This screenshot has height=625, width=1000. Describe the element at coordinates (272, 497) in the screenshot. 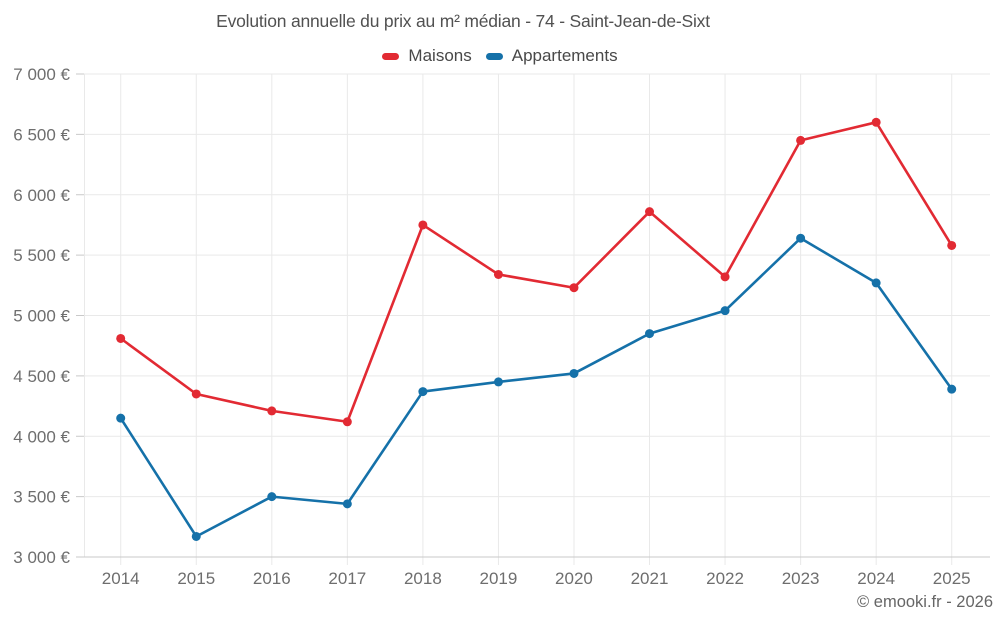

I see `data-point-appartements-2016` at that location.